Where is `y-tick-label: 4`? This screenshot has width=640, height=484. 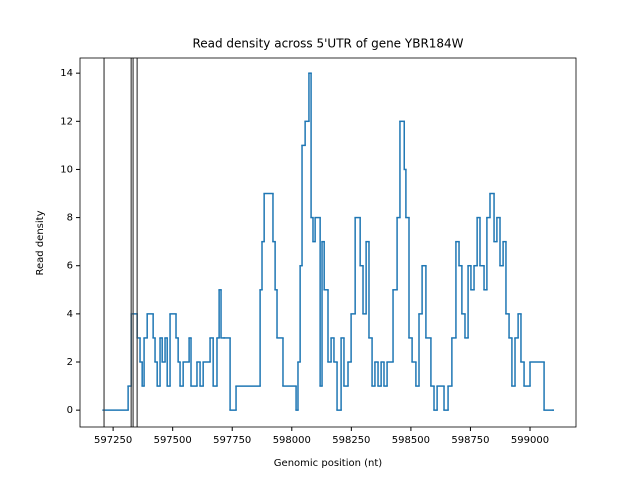 y-tick-label: 4 is located at coordinates (70, 314).